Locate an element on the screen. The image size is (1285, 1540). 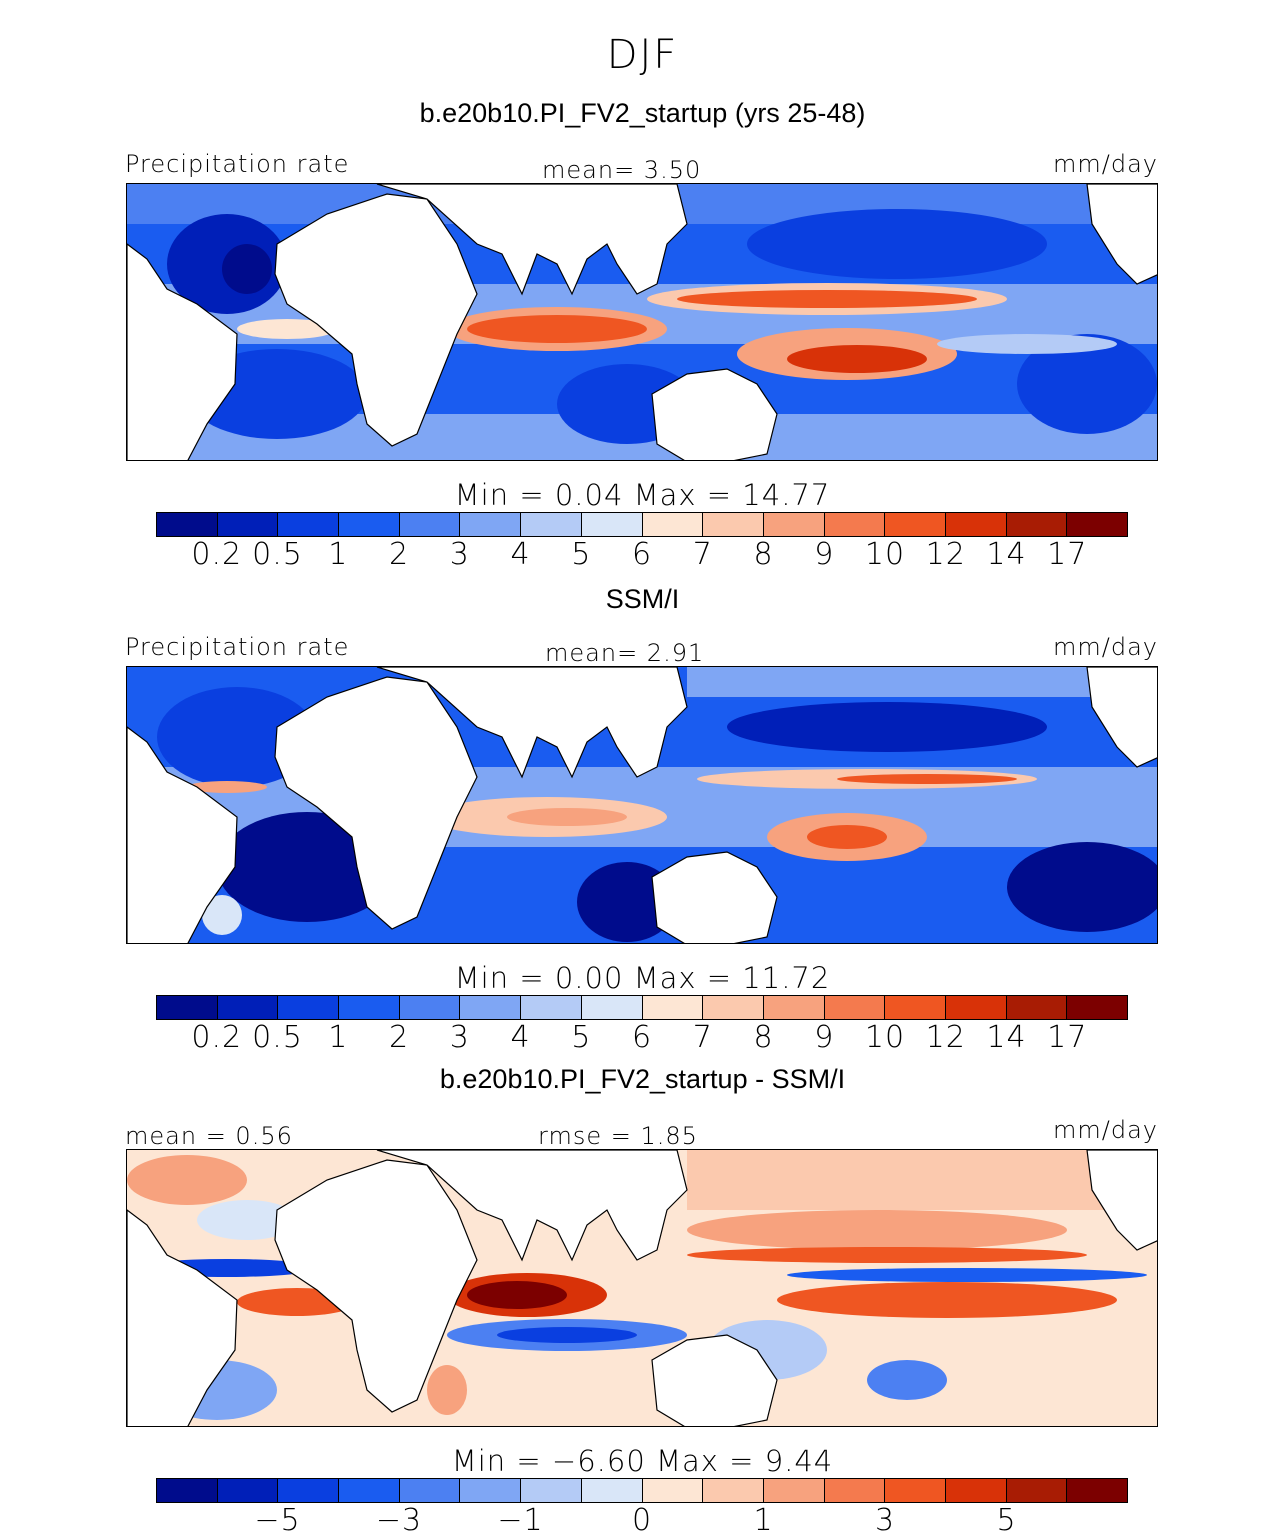
panel-1-units-label: mm/day is located at coordinates (1105, 164).